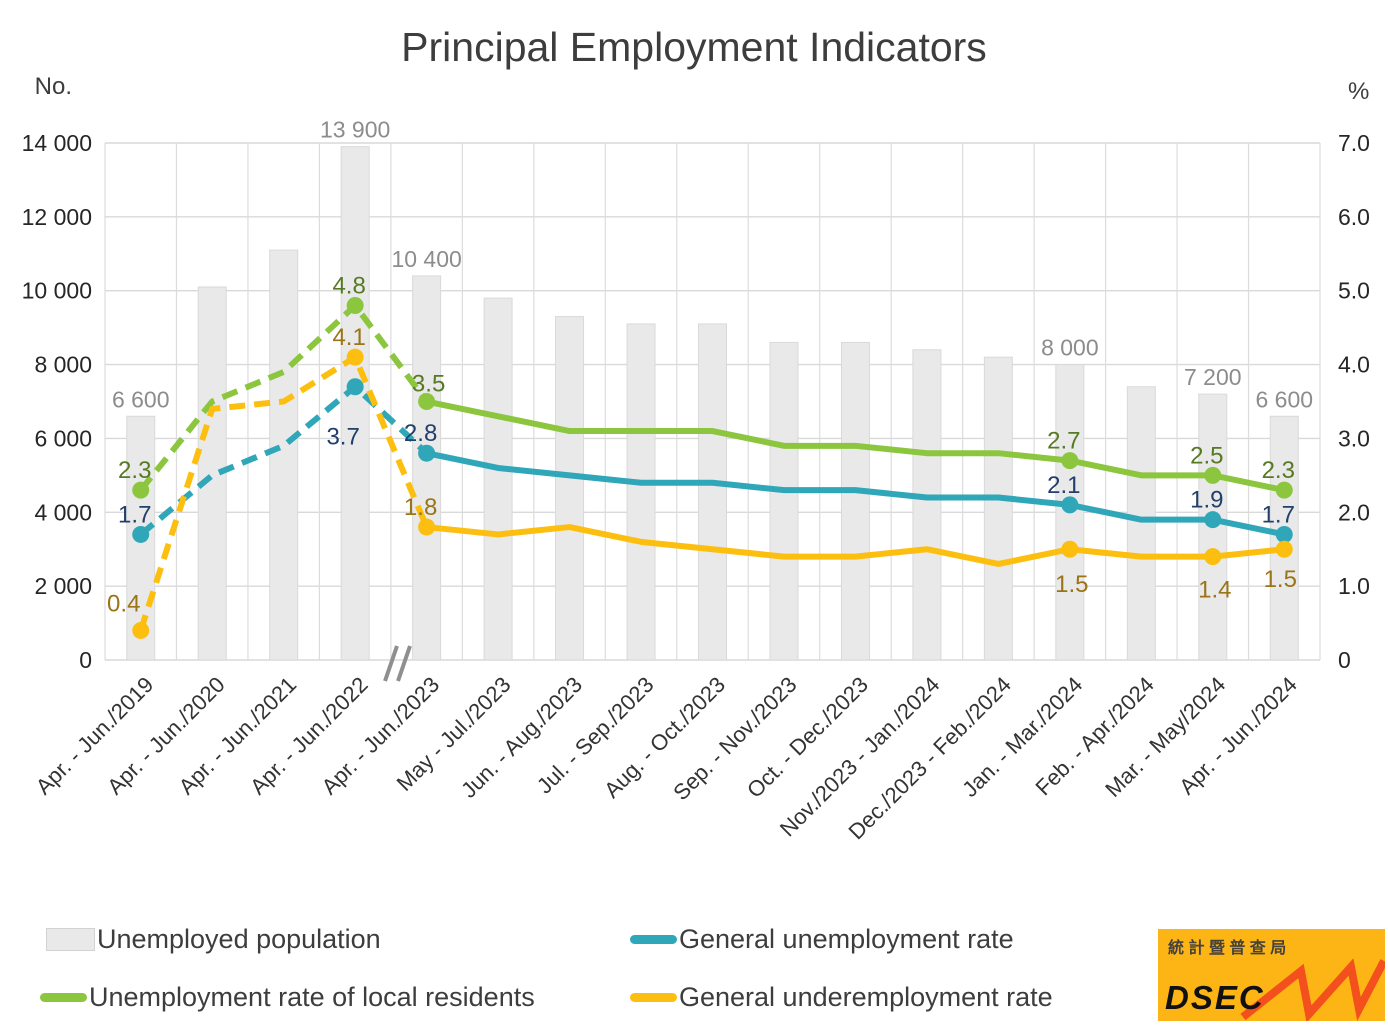  Describe the element at coordinates (521, 737) in the screenshot. I see `x-axis-category-label: Jun. - Aug./2023` at that location.